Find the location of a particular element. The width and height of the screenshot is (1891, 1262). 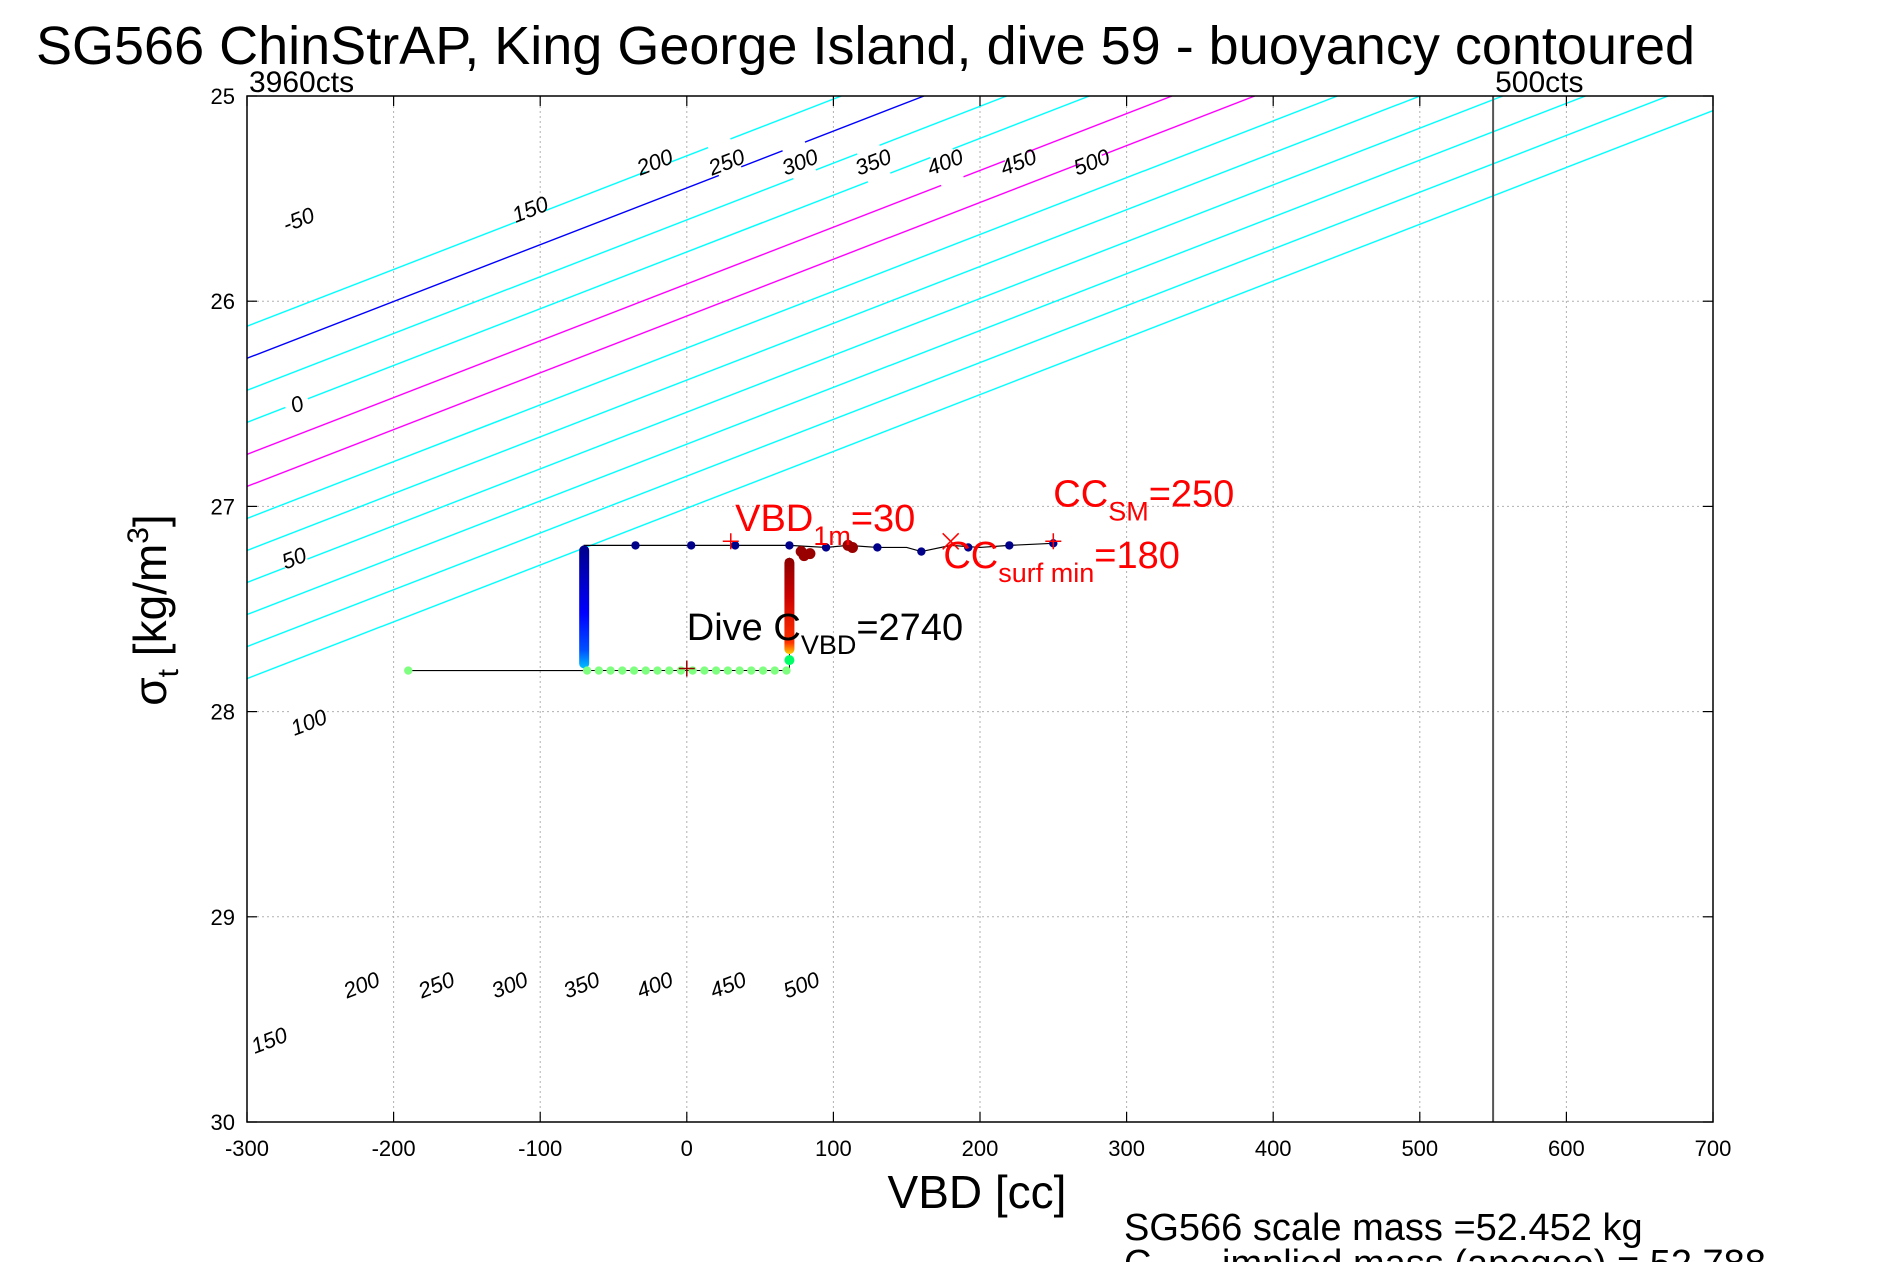

y-axis-label-unit: [kg/m is located at coordinates (150, 606).